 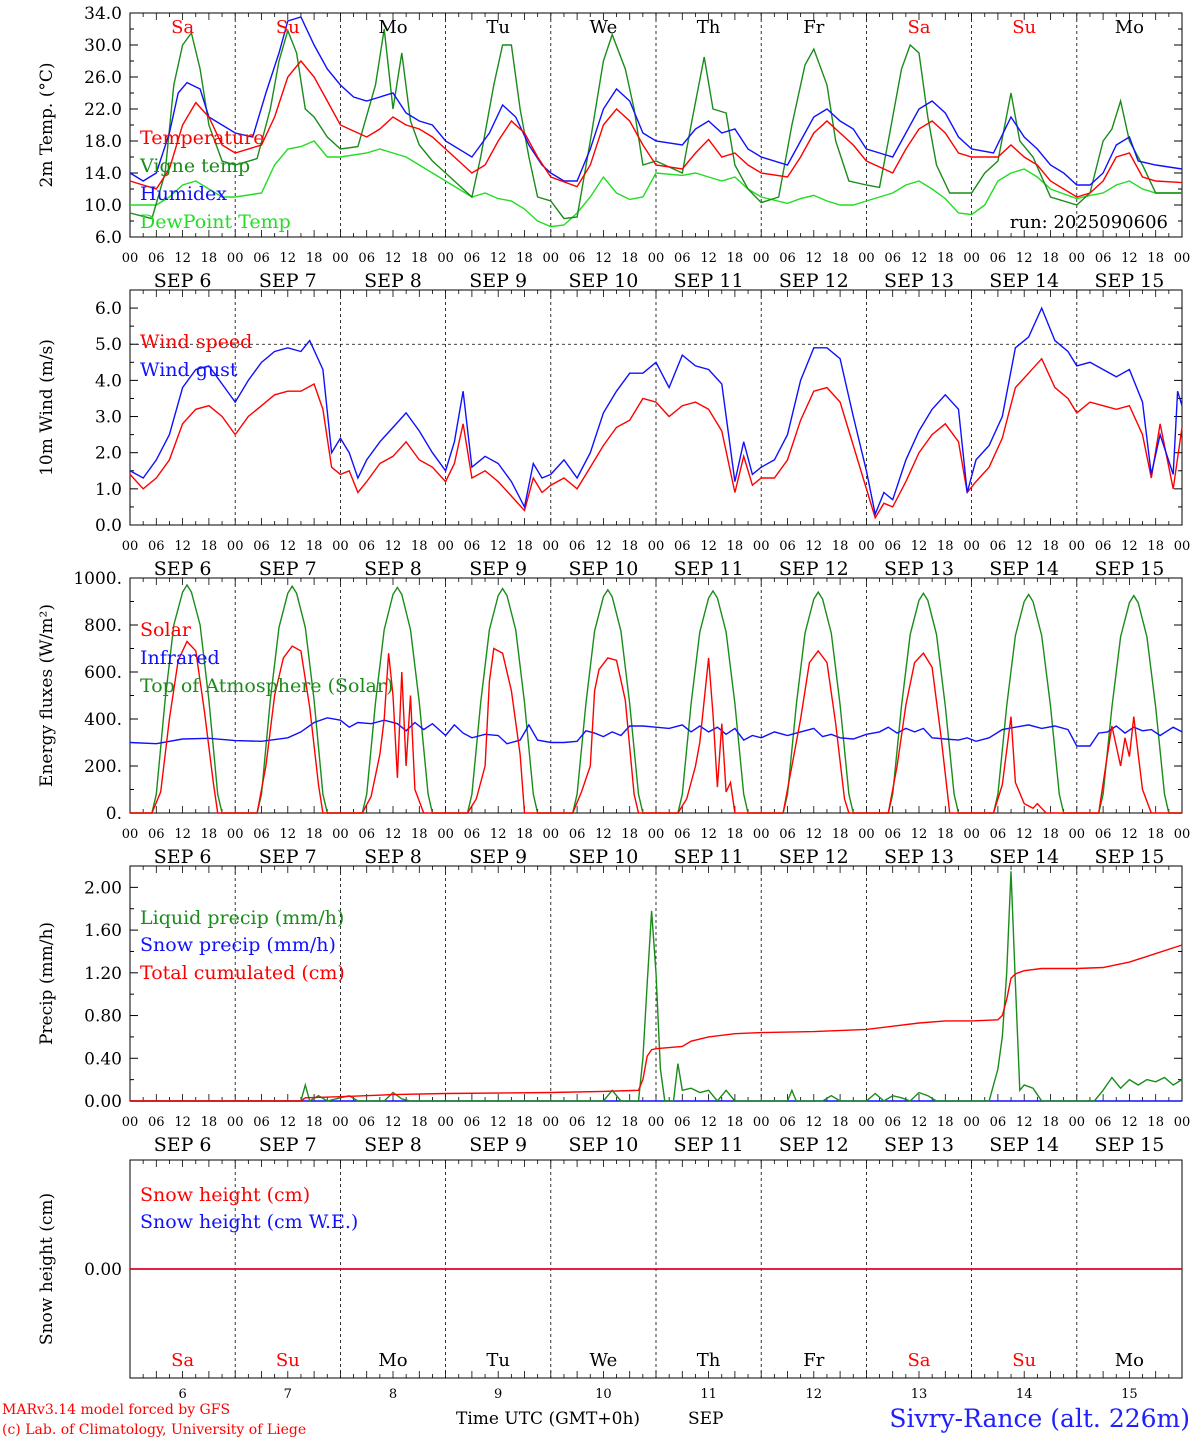 I want to click on weekday-label: We, so click(x=604, y=27).